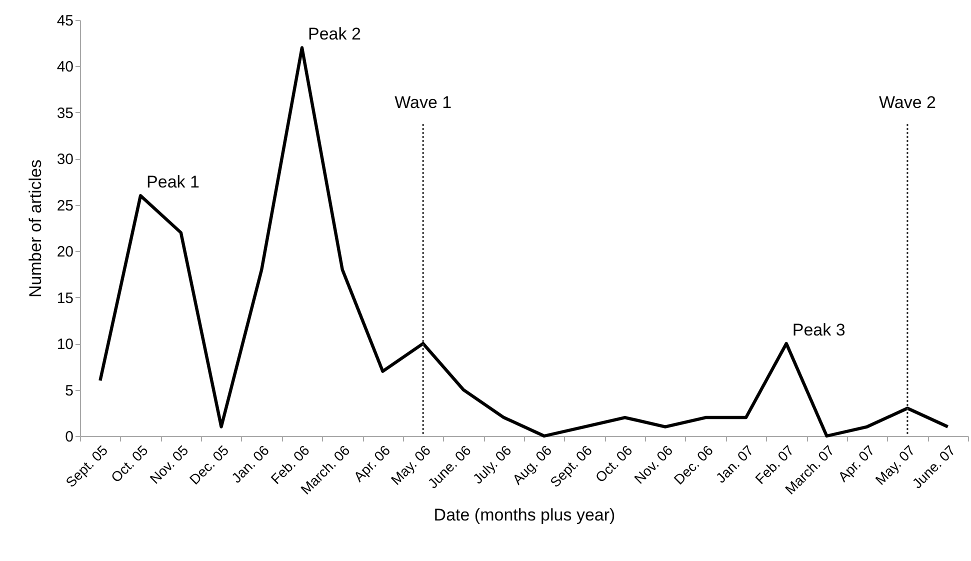 This screenshot has width=971, height=561. What do you see at coordinates (35, 229) in the screenshot?
I see `y-axis-title: Number of articles` at bounding box center [35, 229].